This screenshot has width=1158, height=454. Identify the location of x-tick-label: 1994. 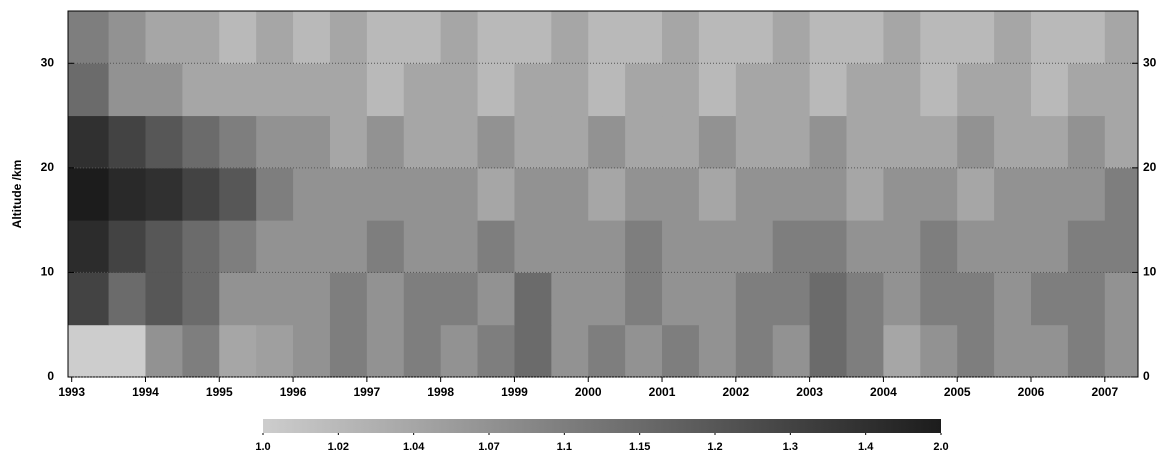
(145, 392).